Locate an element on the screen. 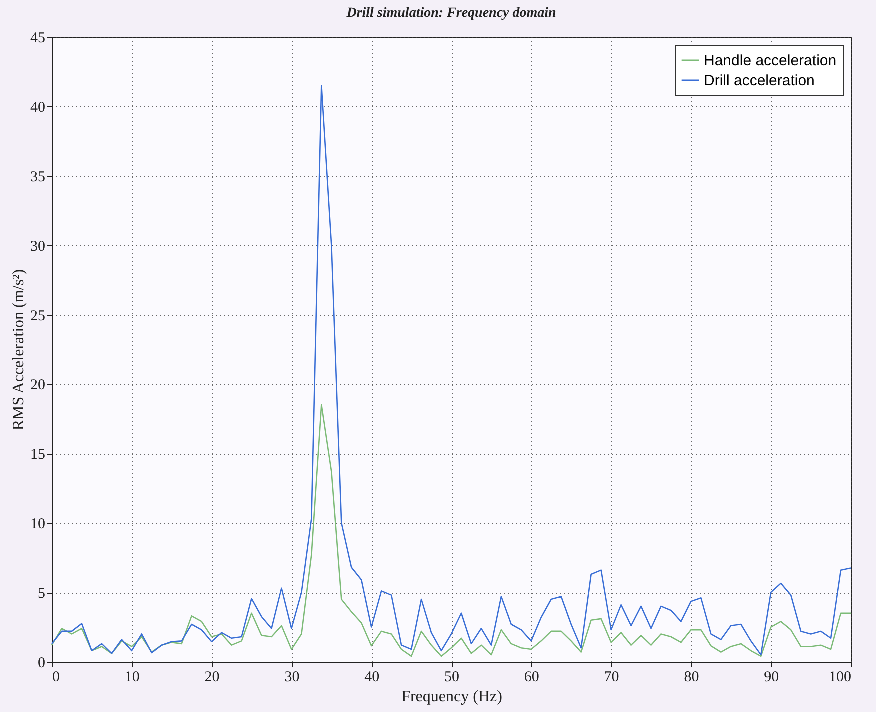  legend-label: Handle acceleration is located at coordinates (770, 61).